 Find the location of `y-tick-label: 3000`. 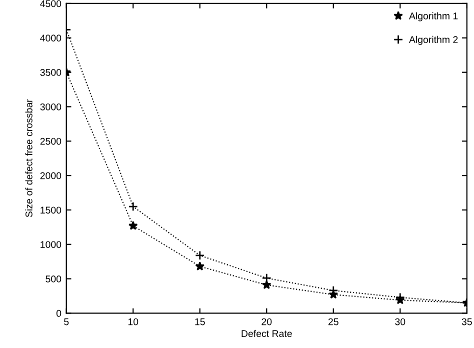

y-tick-label: 3000 is located at coordinates (51, 106).